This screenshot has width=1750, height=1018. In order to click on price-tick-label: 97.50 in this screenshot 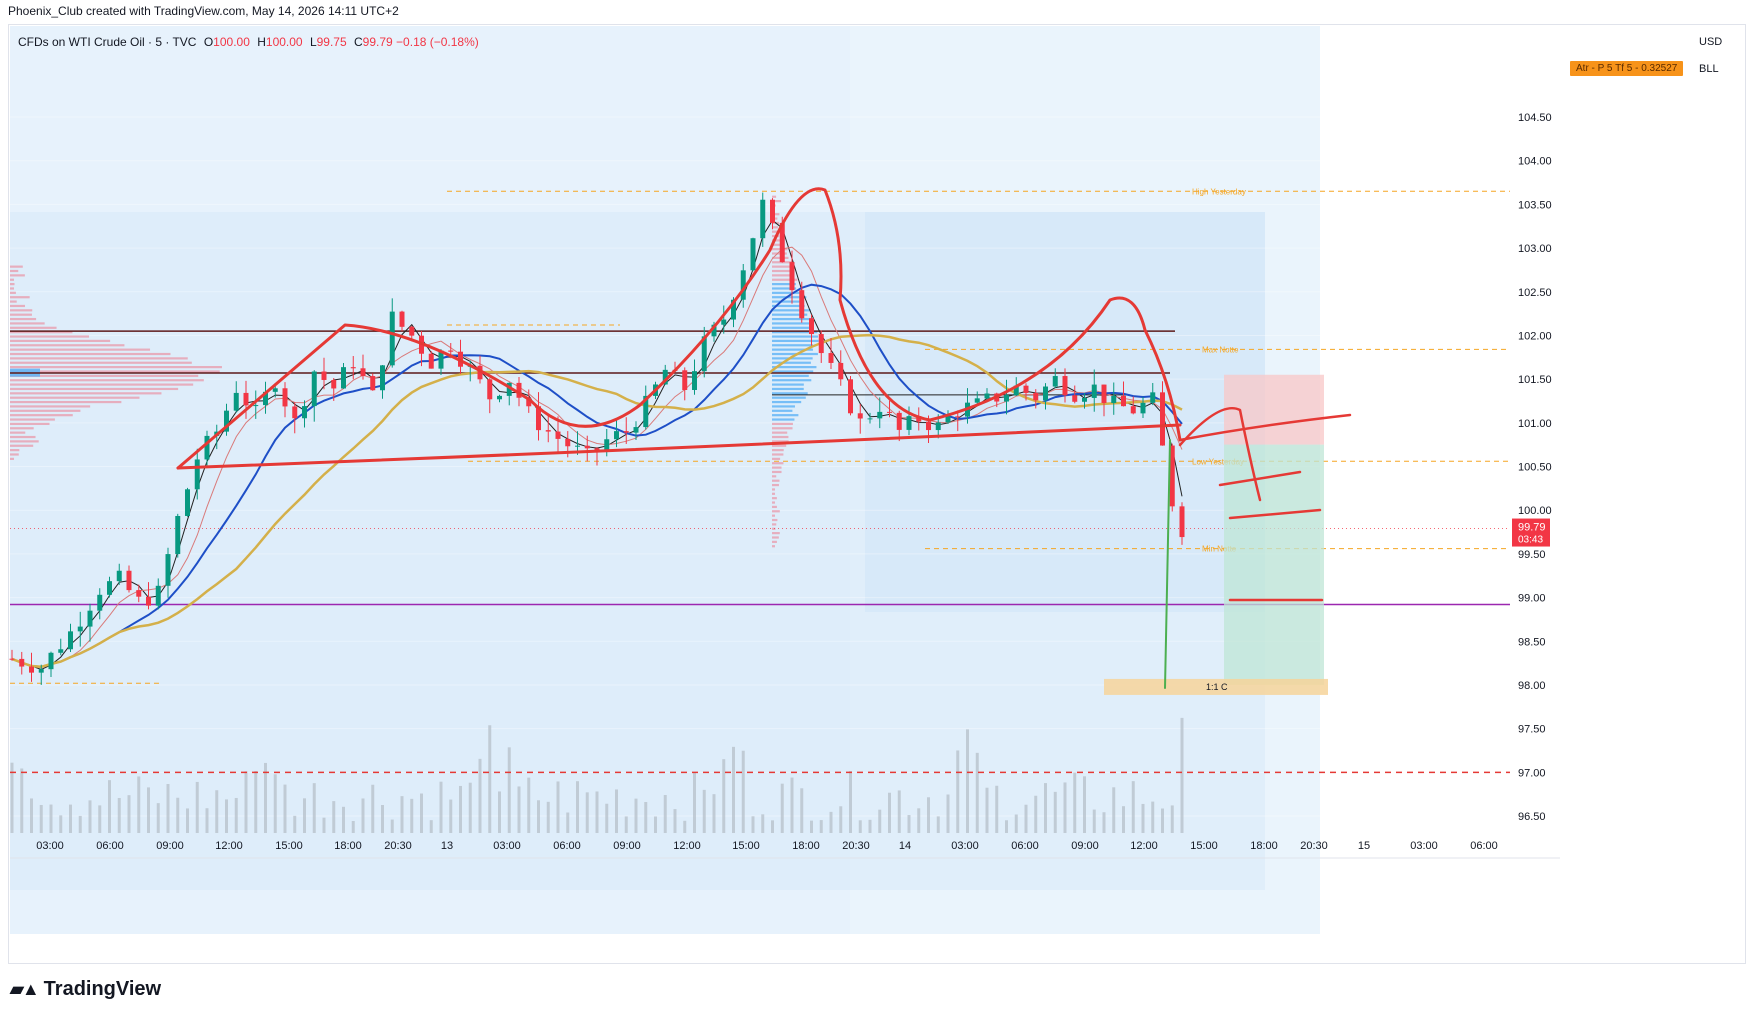, I will do `click(1532, 730)`.